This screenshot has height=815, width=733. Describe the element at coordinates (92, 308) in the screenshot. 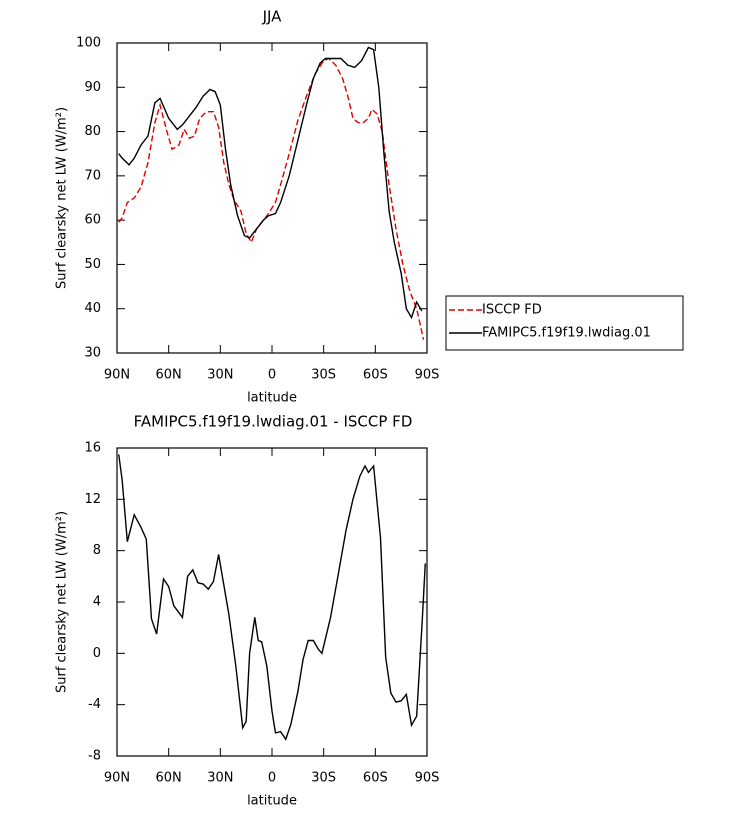

I see `y-tick-label: 40` at that location.